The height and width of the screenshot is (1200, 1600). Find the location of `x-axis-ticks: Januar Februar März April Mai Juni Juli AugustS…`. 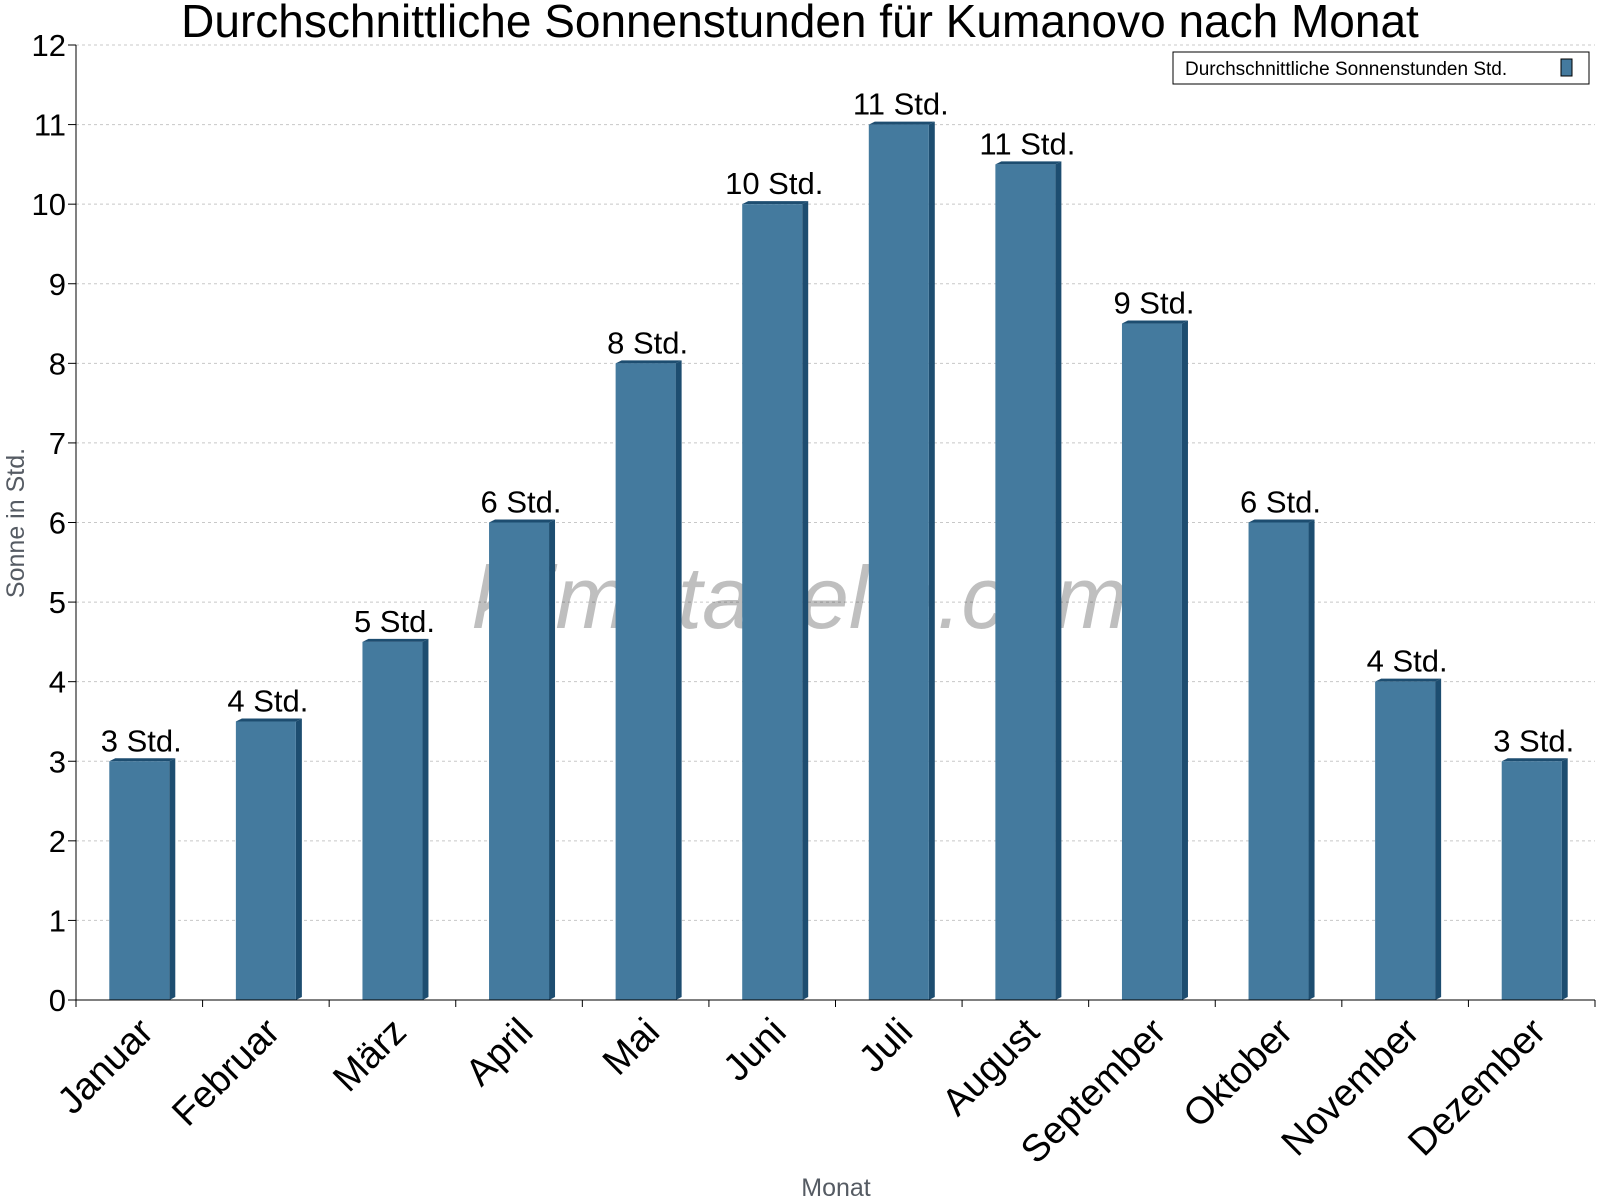

x-axis-ticks: Januar Februar März April Mai Juni Juli AugustS… is located at coordinates (823, 1086).